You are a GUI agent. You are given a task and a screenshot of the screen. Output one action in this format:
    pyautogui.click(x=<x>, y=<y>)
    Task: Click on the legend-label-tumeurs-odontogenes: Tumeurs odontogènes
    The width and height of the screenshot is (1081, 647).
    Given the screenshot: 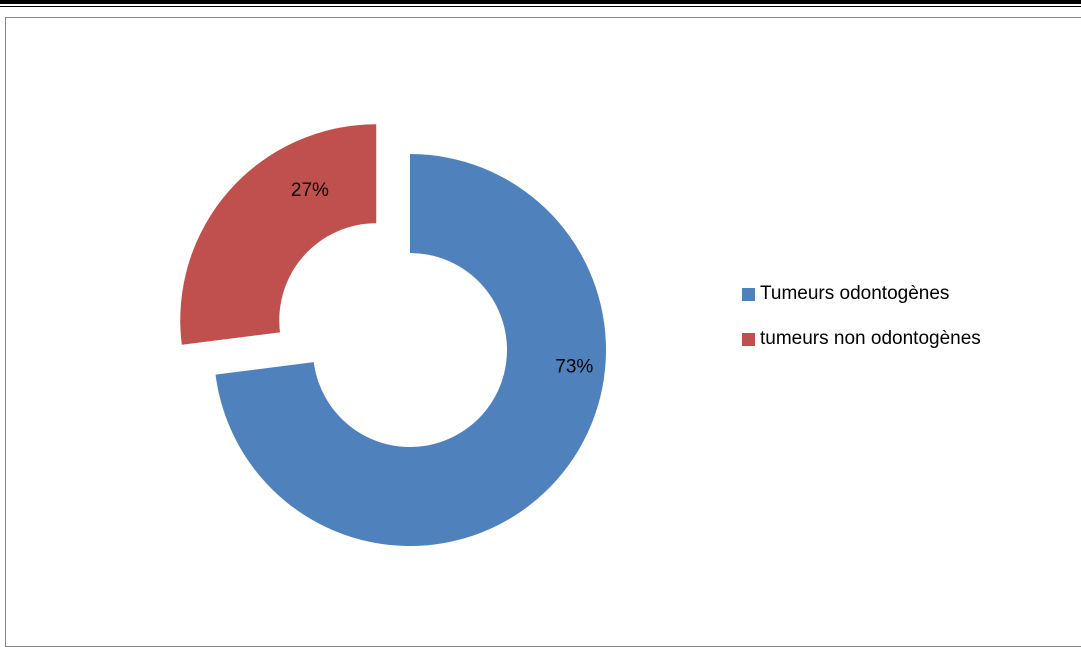 What is the action you would take?
    pyautogui.click(x=855, y=293)
    